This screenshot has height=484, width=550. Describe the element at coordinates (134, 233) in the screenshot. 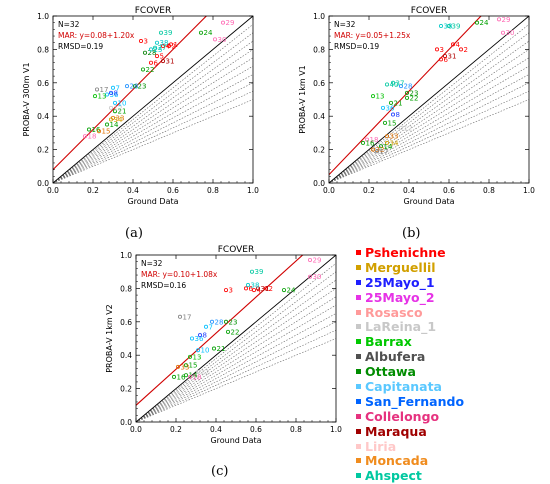

I see `caption-a: (a)` at that location.